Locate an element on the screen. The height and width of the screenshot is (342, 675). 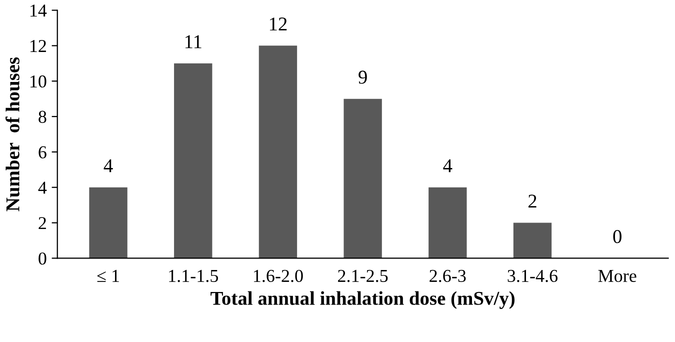
y-tick-label: 8 is located at coordinates (42, 116).